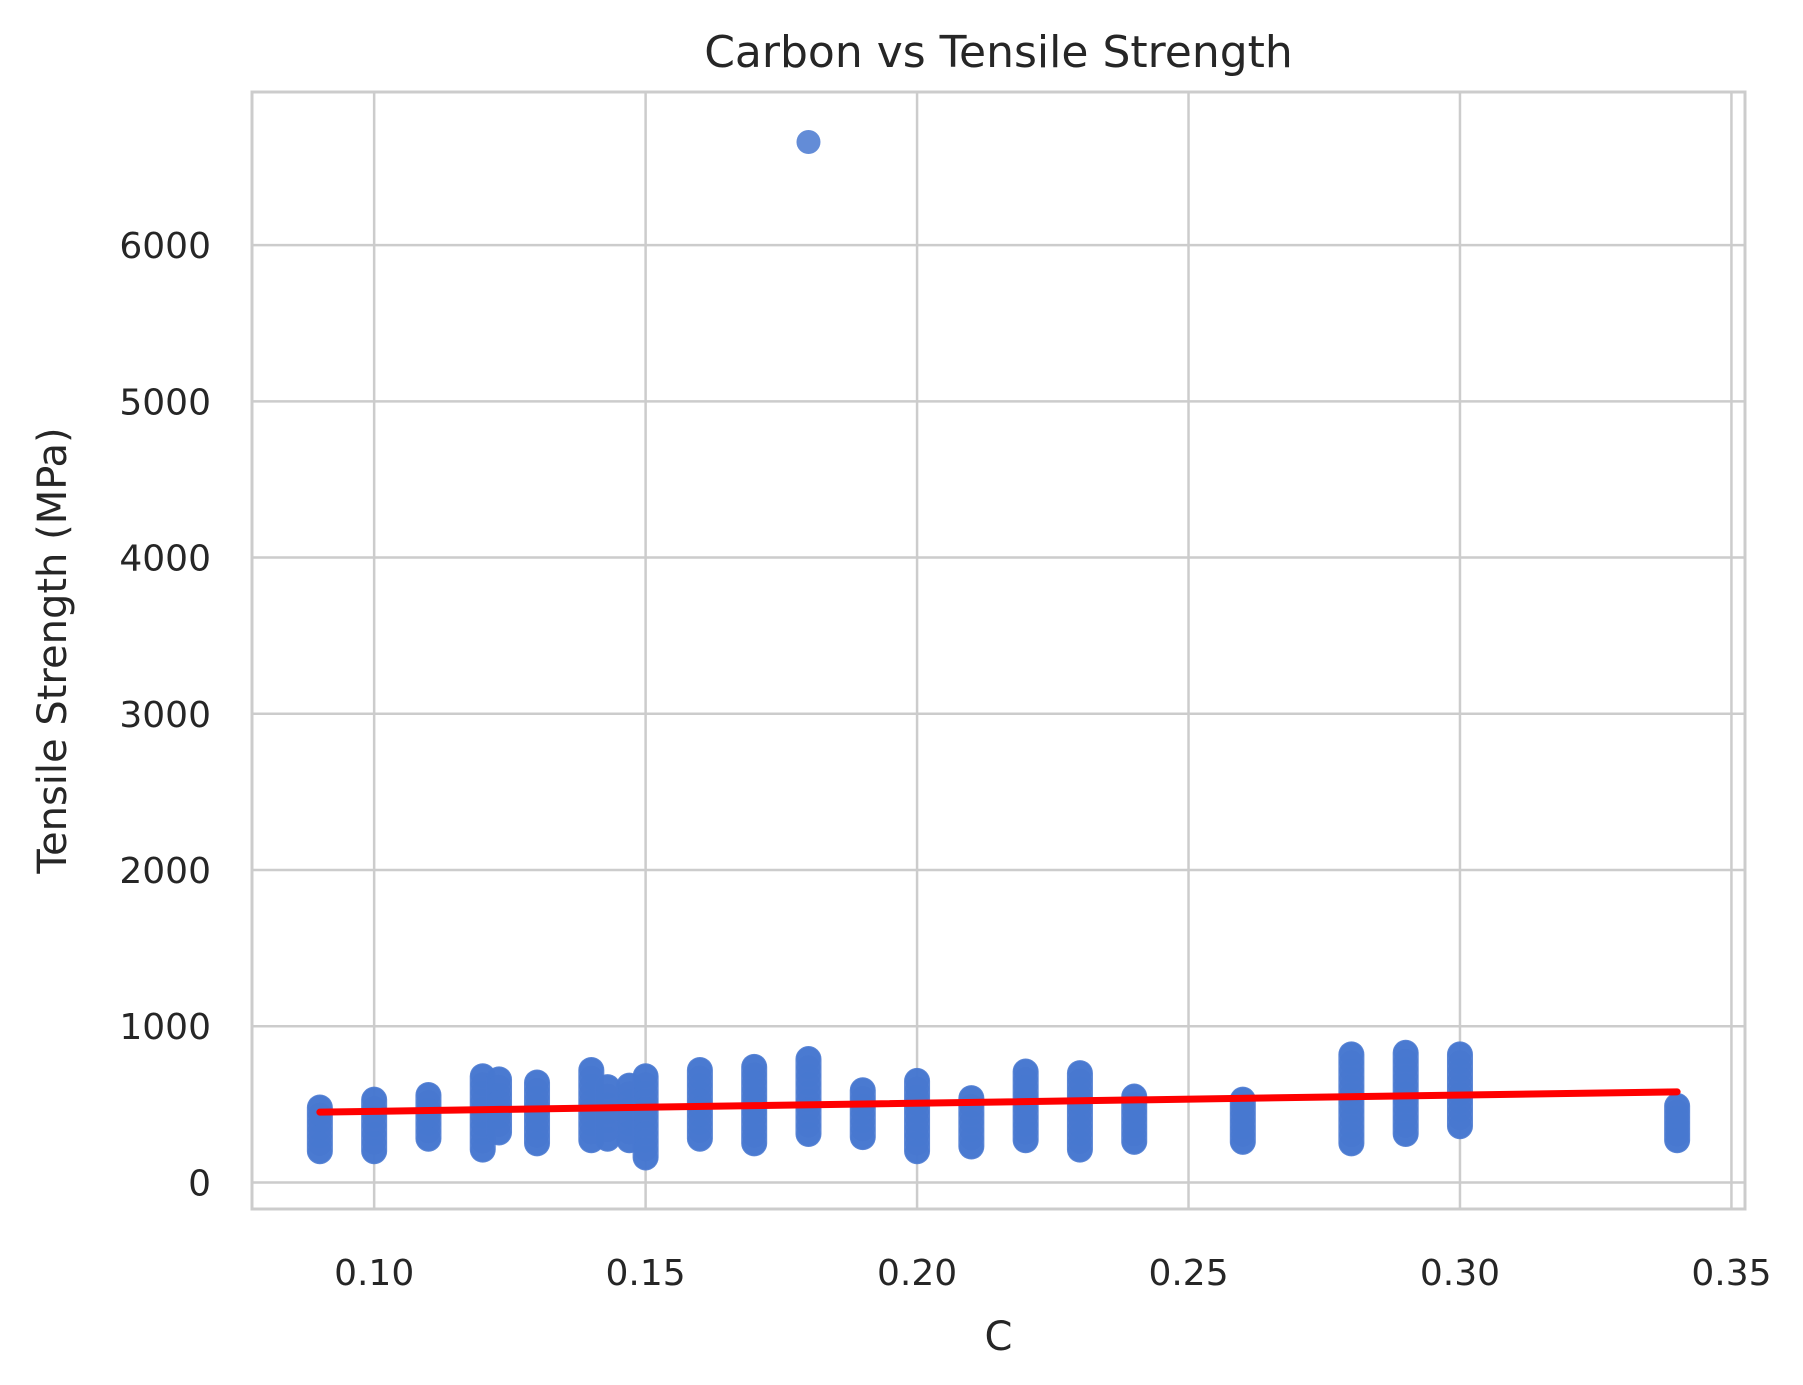  I want to click on y-tick-labels: 0 1000 2000 3000 4000 5000 6000, so click(165, 715).